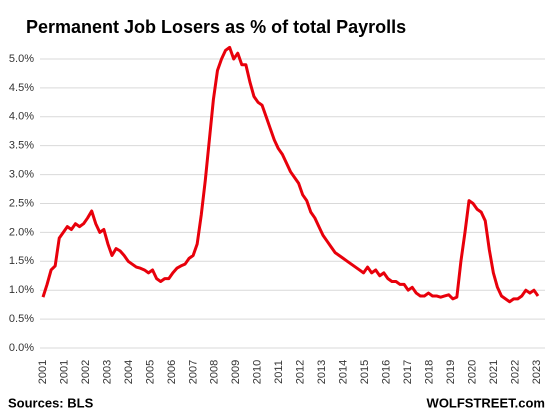  I want to click on x-tick-label: 2005, so click(150, 372).